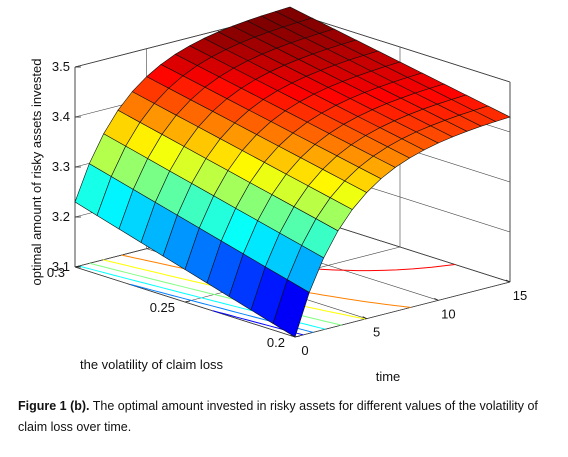  What do you see at coordinates (388, 376) in the screenshot?
I see `x-axis-label: time` at bounding box center [388, 376].